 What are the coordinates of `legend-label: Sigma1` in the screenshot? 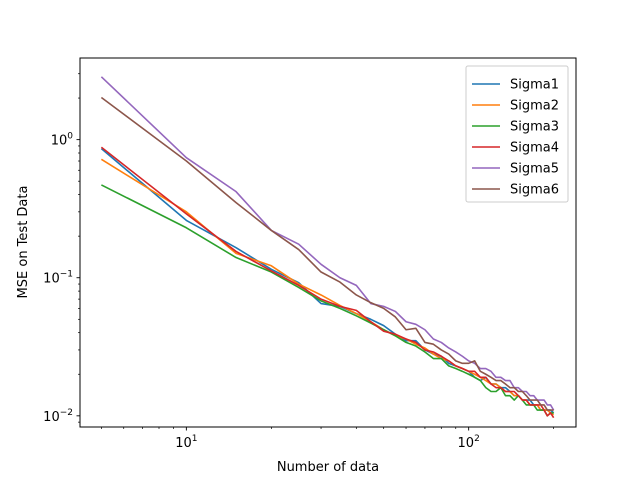 It's located at (534, 85).